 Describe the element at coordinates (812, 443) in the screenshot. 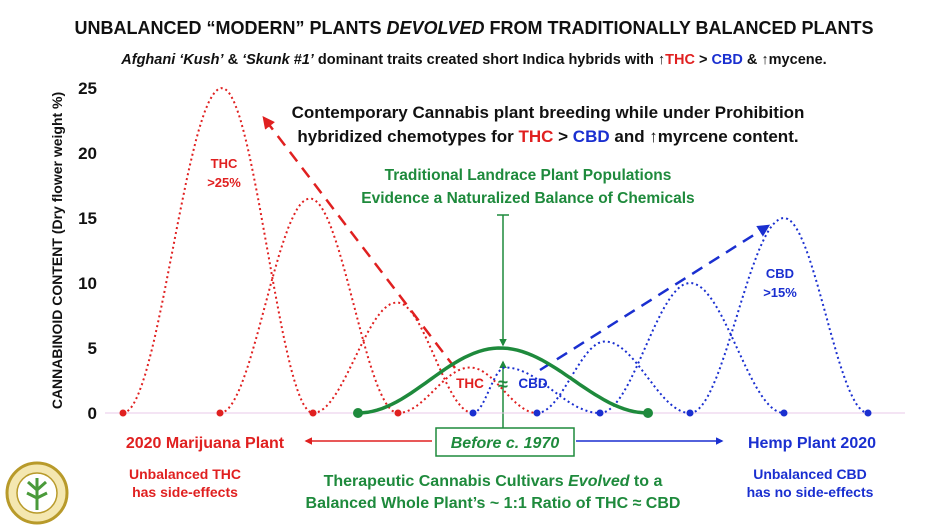

I see `era-label: Hemp Plant 2020` at that location.